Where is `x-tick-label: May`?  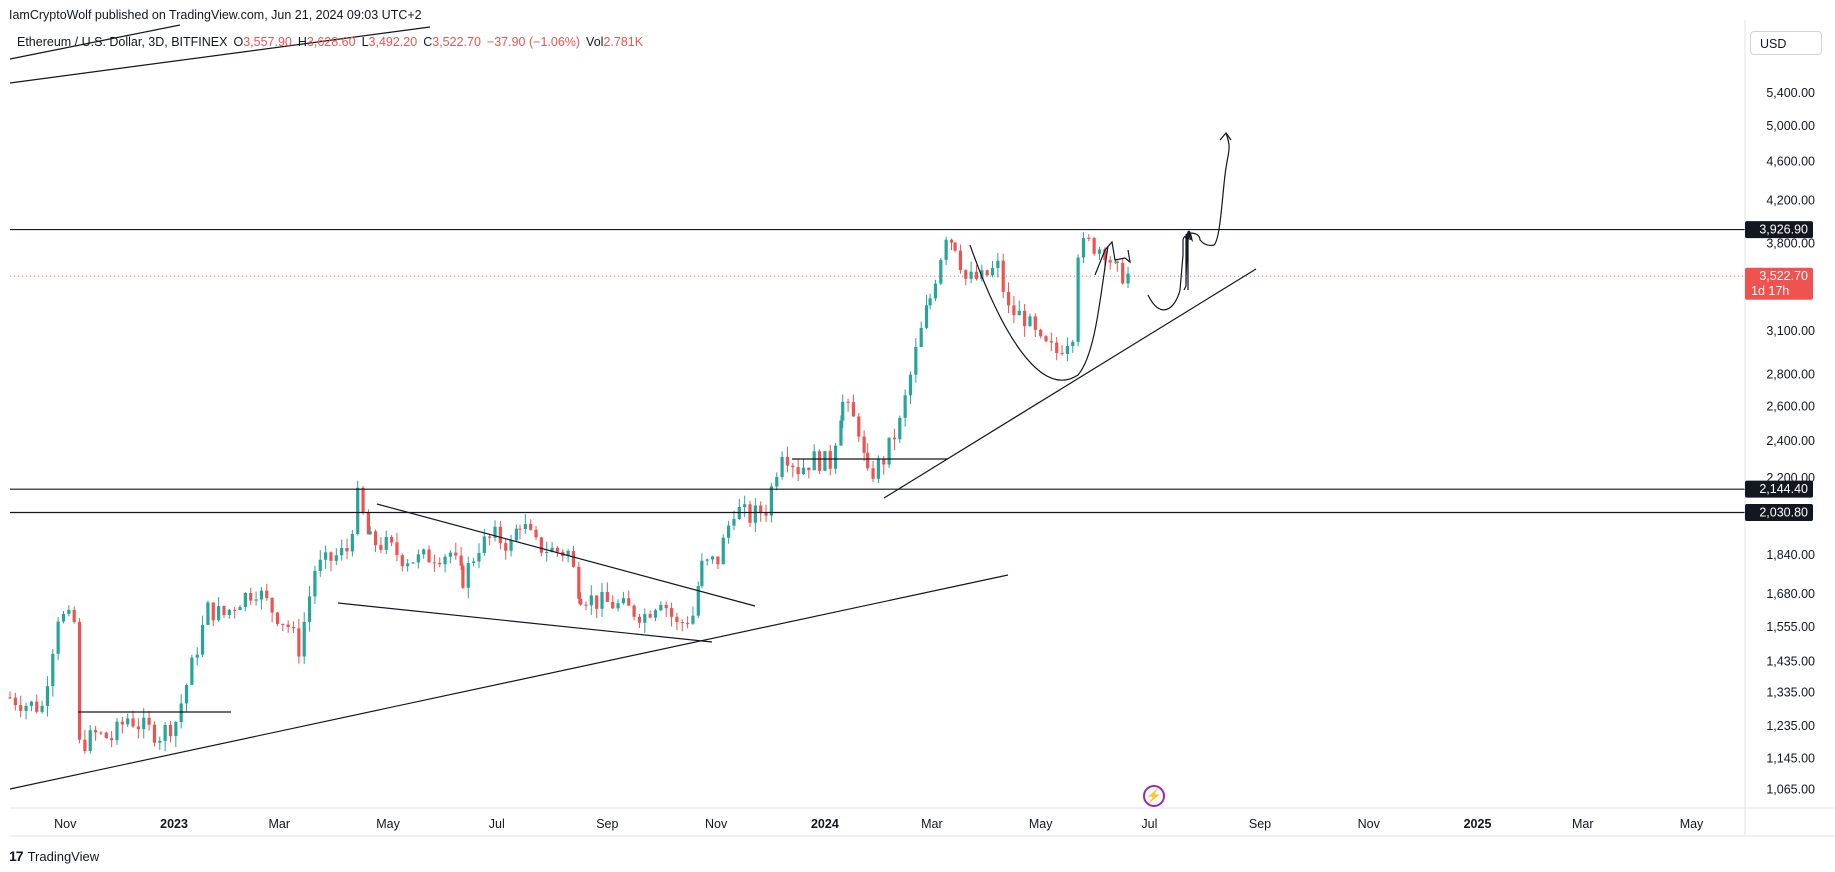
x-tick-label: May is located at coordinates (388, 824).